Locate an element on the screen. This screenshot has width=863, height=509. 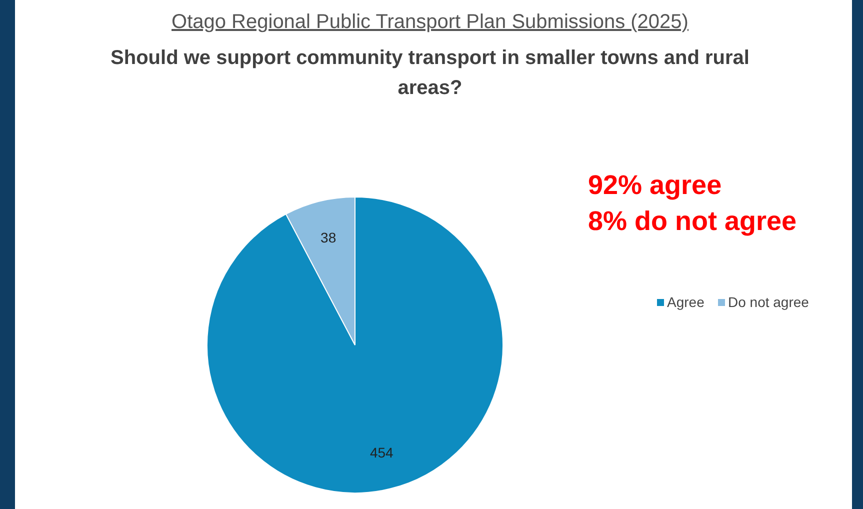
text: 8% do not agree is located at coordinates (692, 221).